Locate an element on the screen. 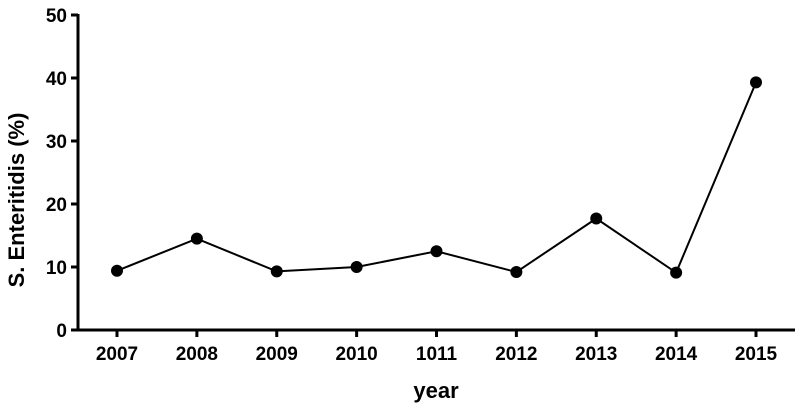 This screenshot has width=800, height=405. y-axis: 0 10 20 30 40 50 is located at coordinates (63, 174).